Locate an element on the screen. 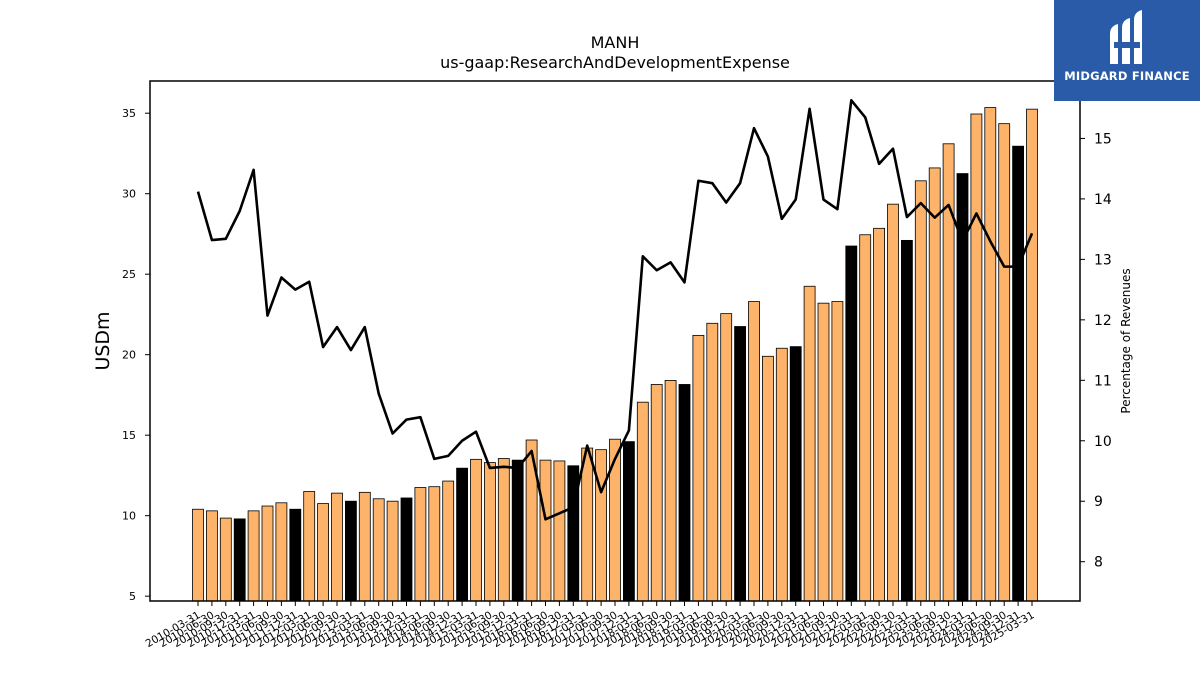  left-tick-label: 30 is located at coordinates (129, 194).